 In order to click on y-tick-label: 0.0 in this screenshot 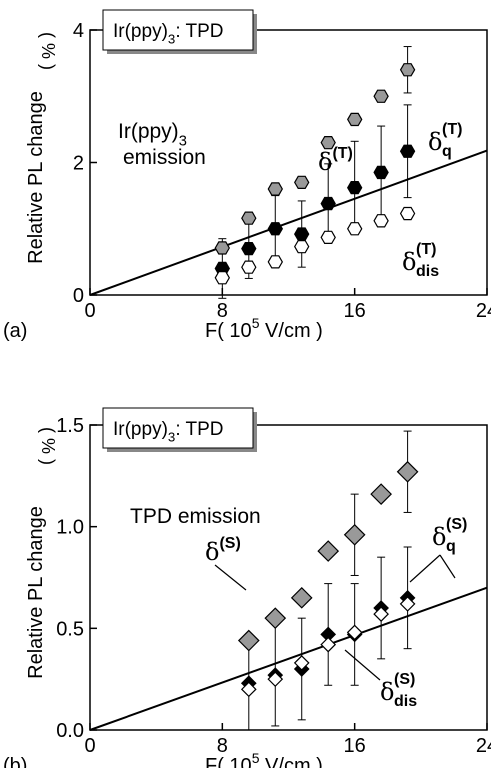, I will do `click(70, 731)`.